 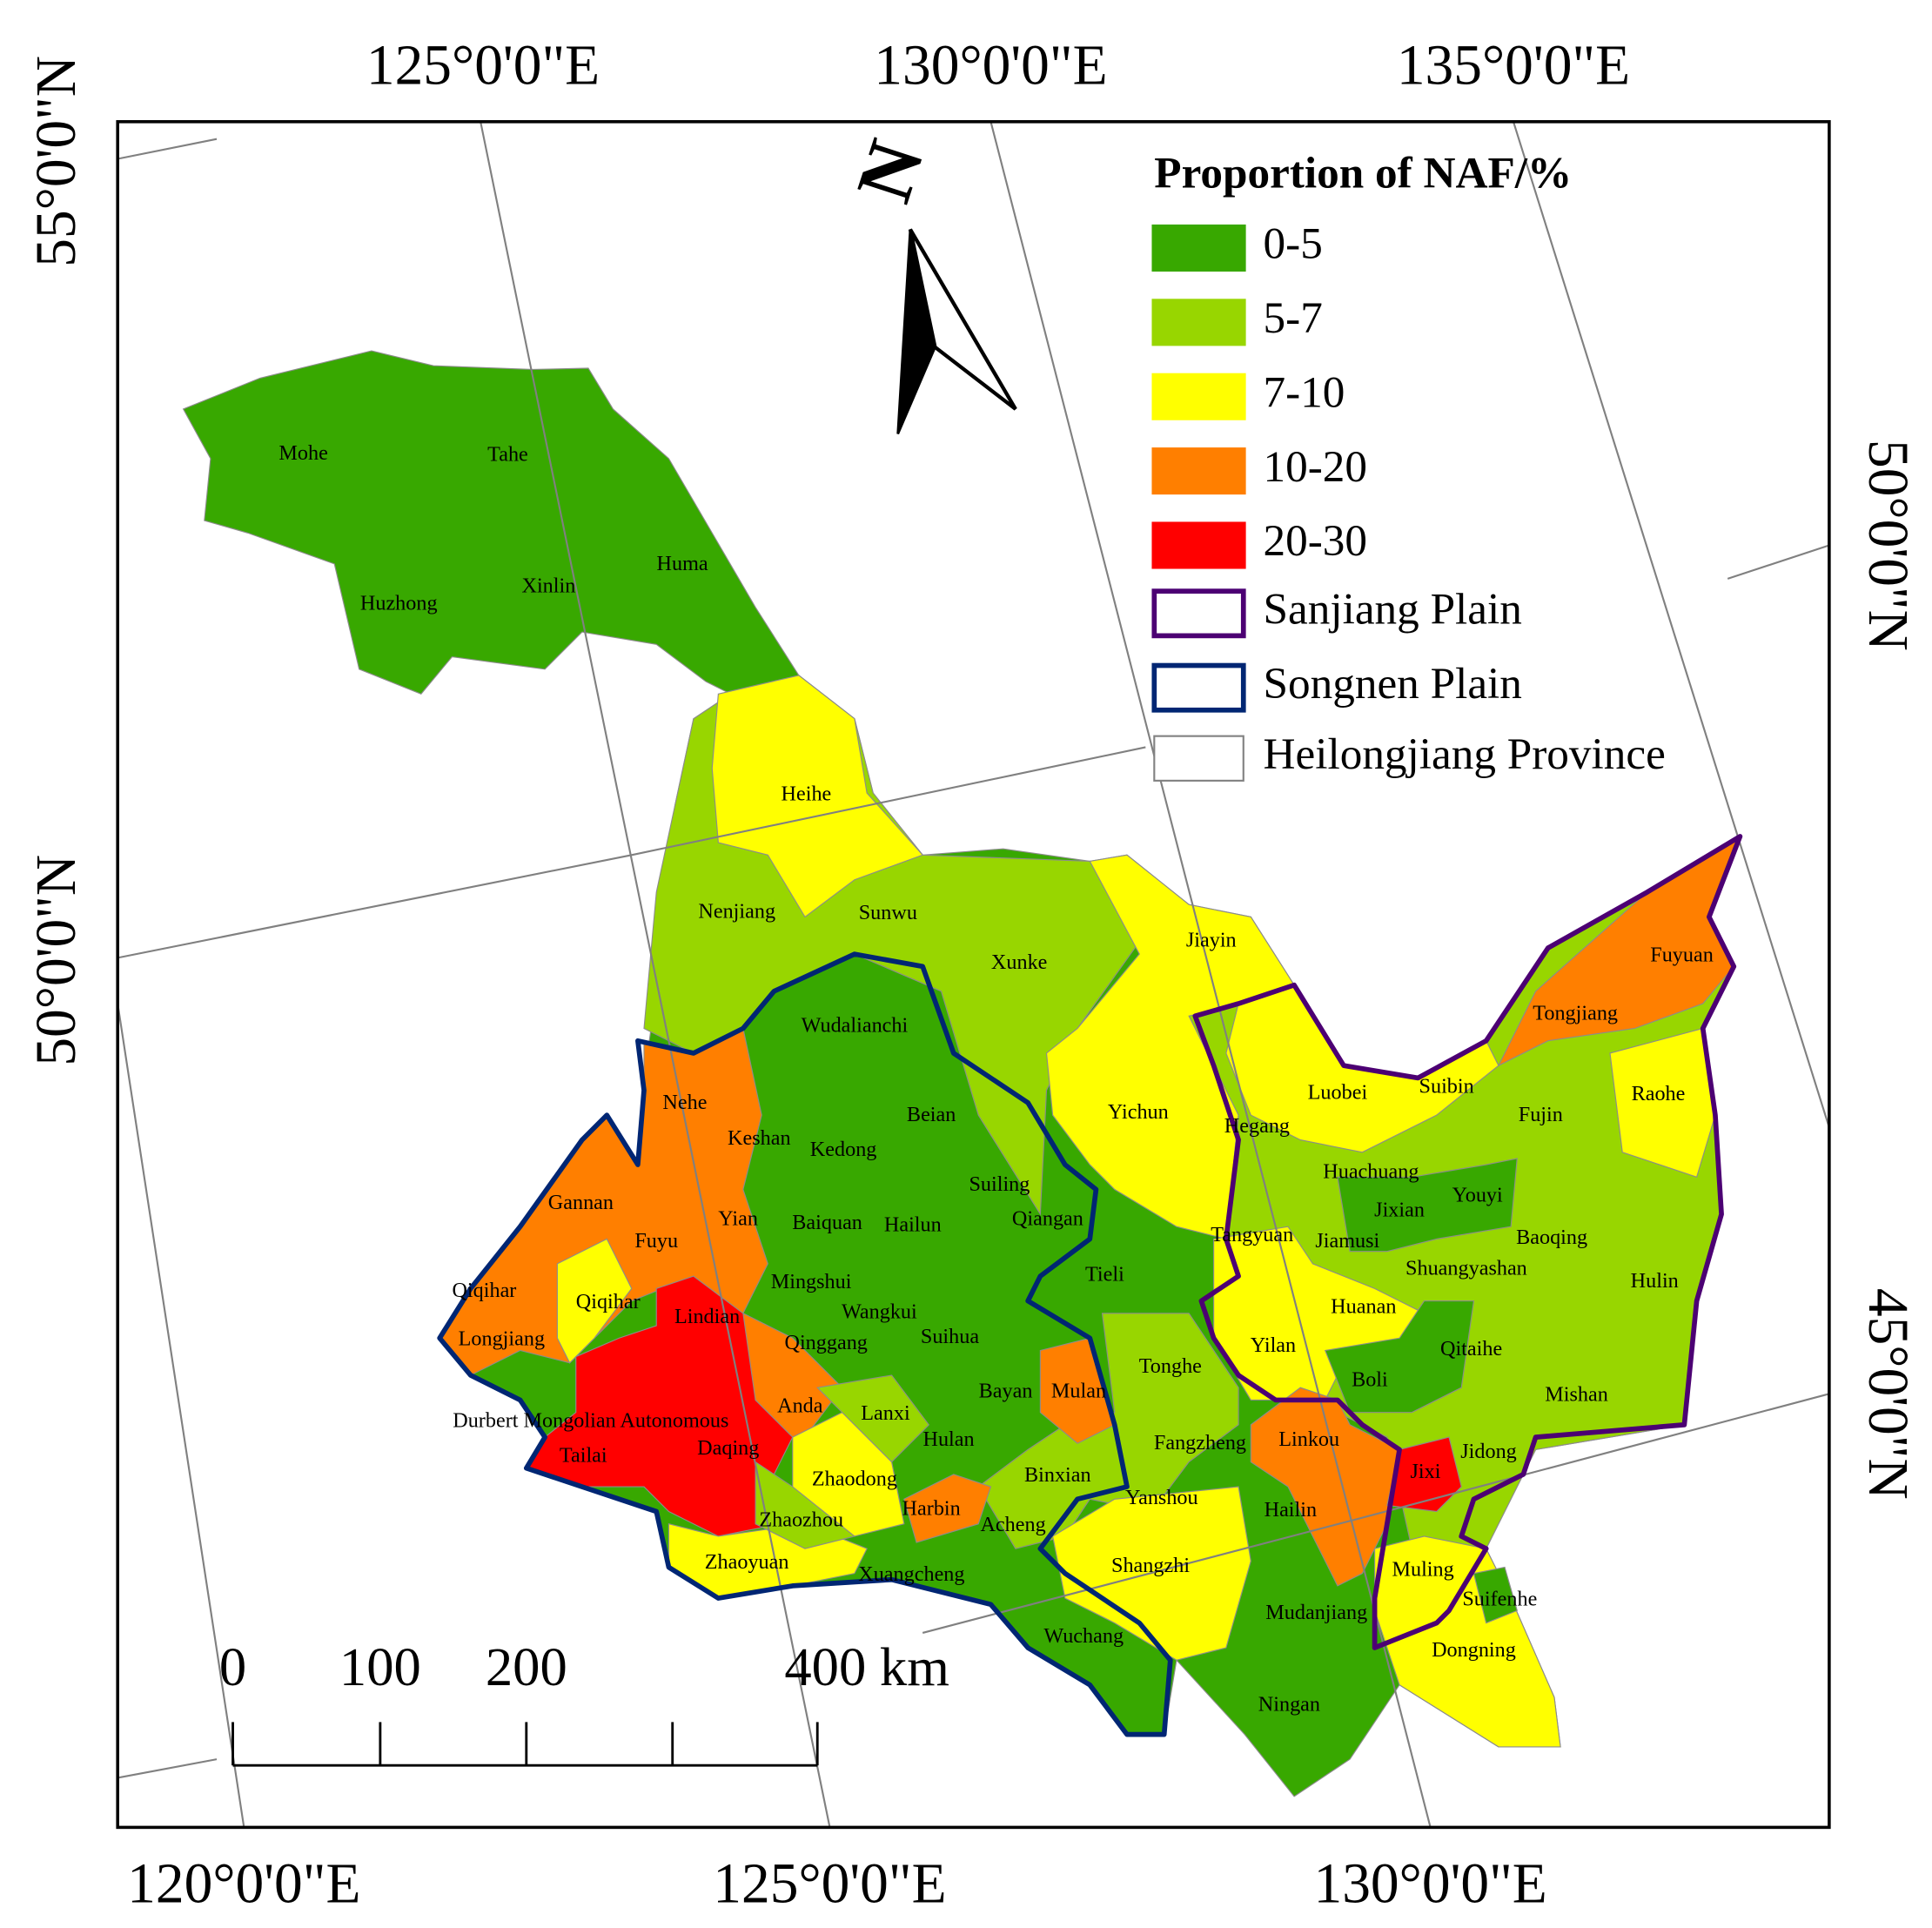 I want to click on scale-label: 200, so click(x=526, y=1666).